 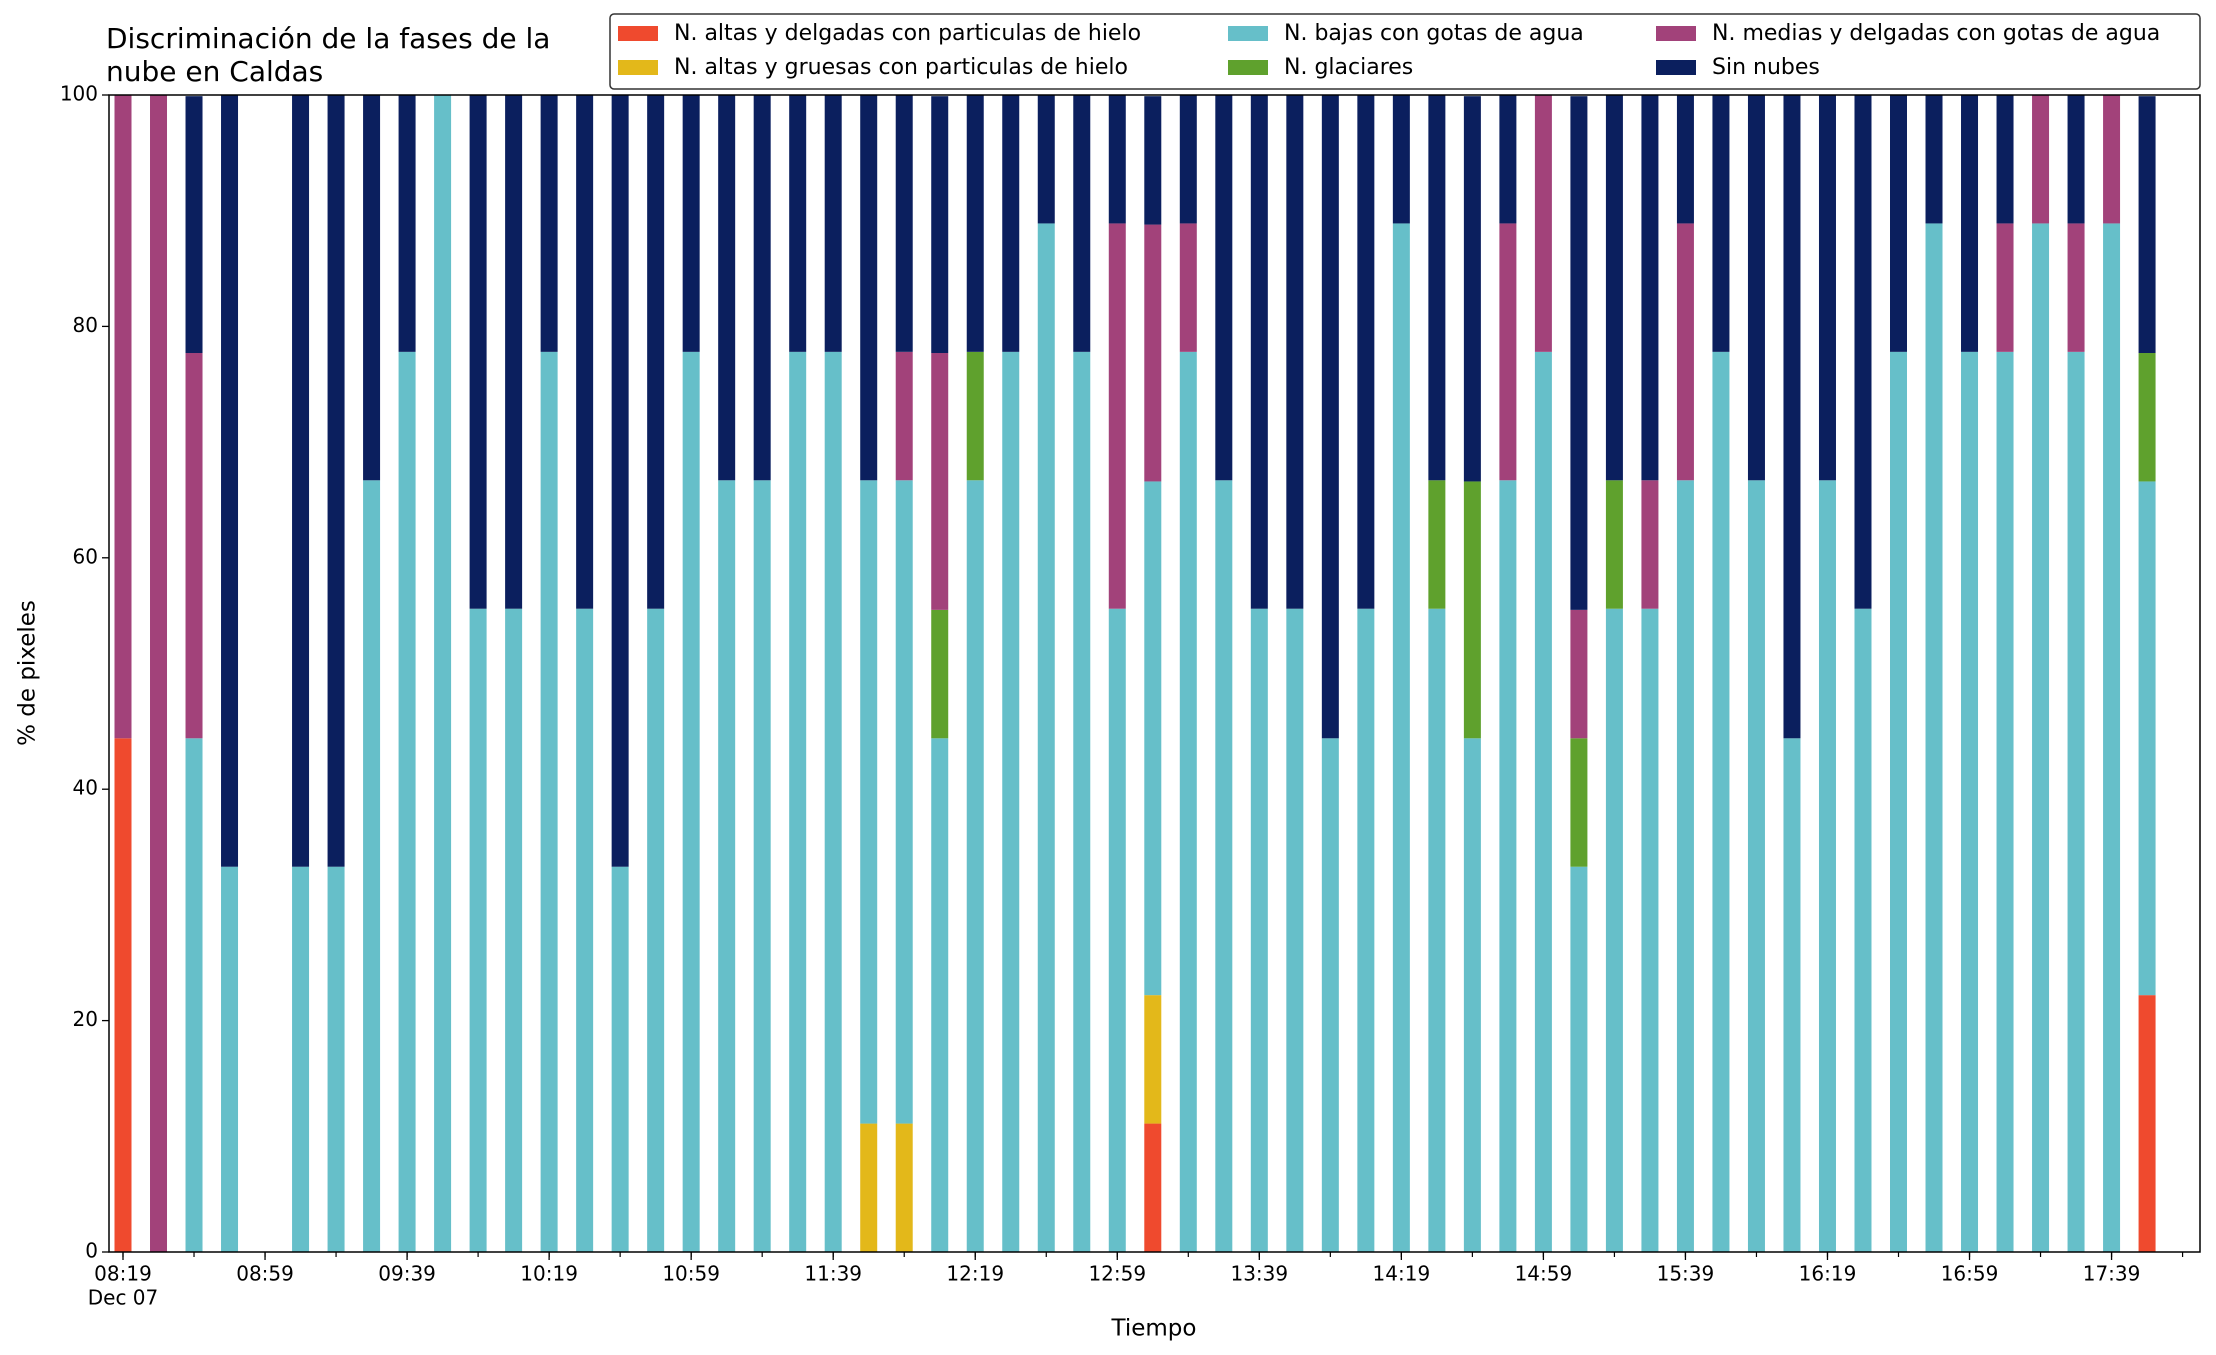 What do you see at coordinates (691, 1274) in the screenshot?
I see `x-tick-label: 10:59` at bounding box center [691, 1274].